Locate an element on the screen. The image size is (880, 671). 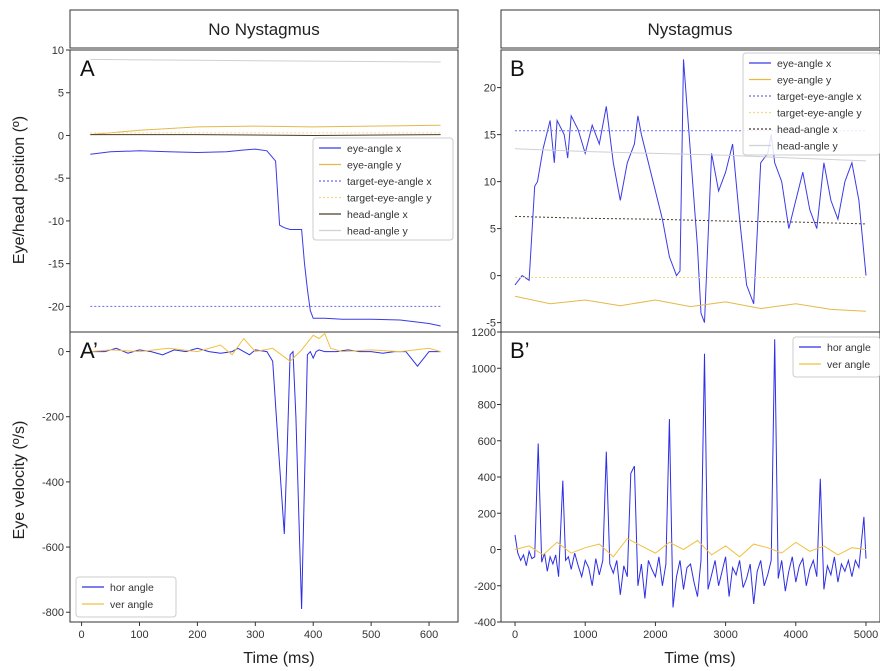
y-tick-label: 15 is located at coordinates (490, 136).